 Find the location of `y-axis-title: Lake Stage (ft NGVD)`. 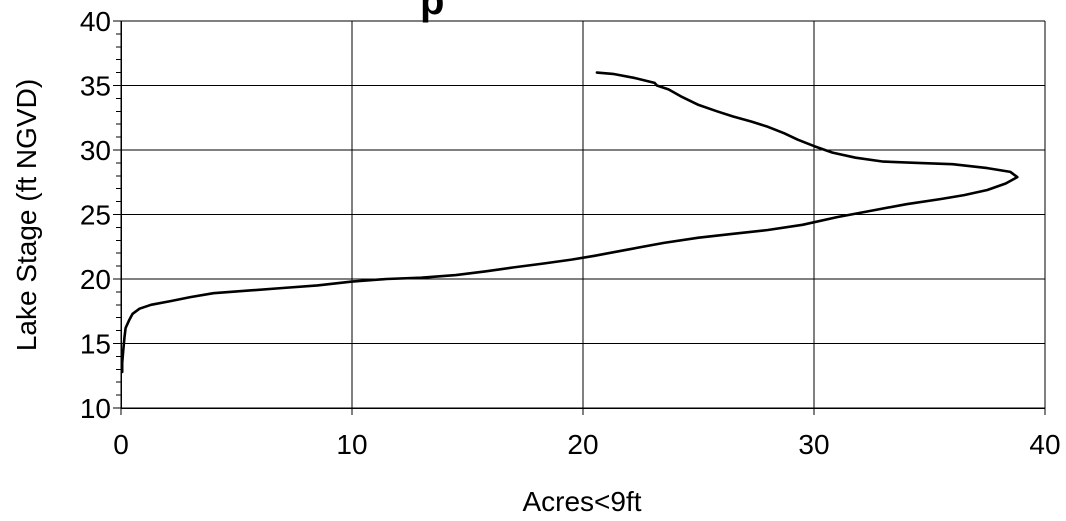

y-axis-title: Lake Stage (ft NGVD) is located at coordinates (26, 215).